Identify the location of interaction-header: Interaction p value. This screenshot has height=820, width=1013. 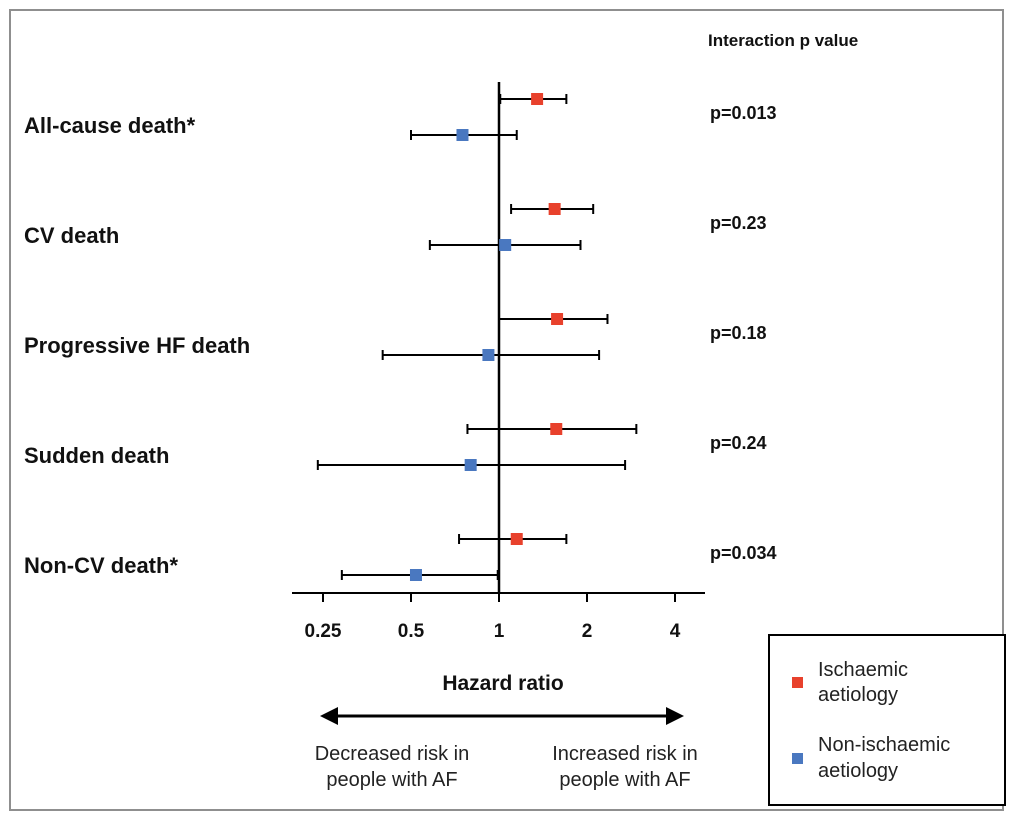
(783, 40).